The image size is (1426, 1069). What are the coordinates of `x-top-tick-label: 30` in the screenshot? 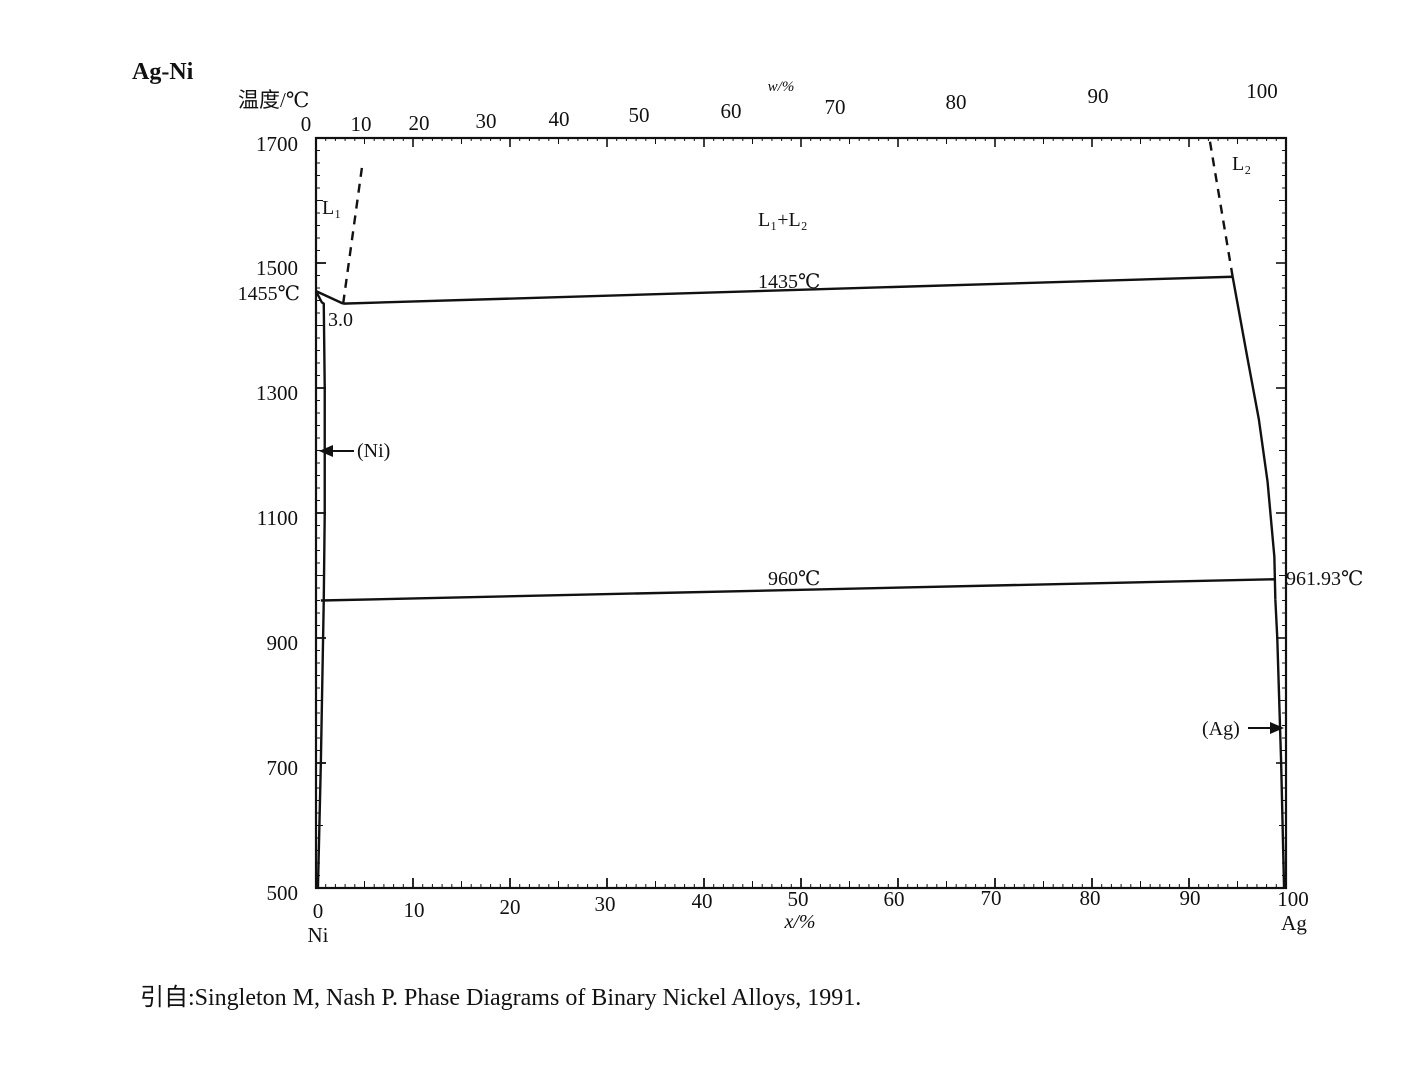 It's located at (486, 121).